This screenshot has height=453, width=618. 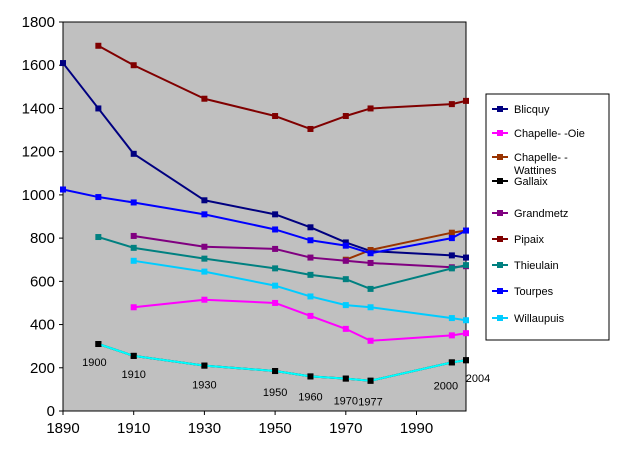 I want to click on annotation-label: 1960, so click(x=310, y=397).